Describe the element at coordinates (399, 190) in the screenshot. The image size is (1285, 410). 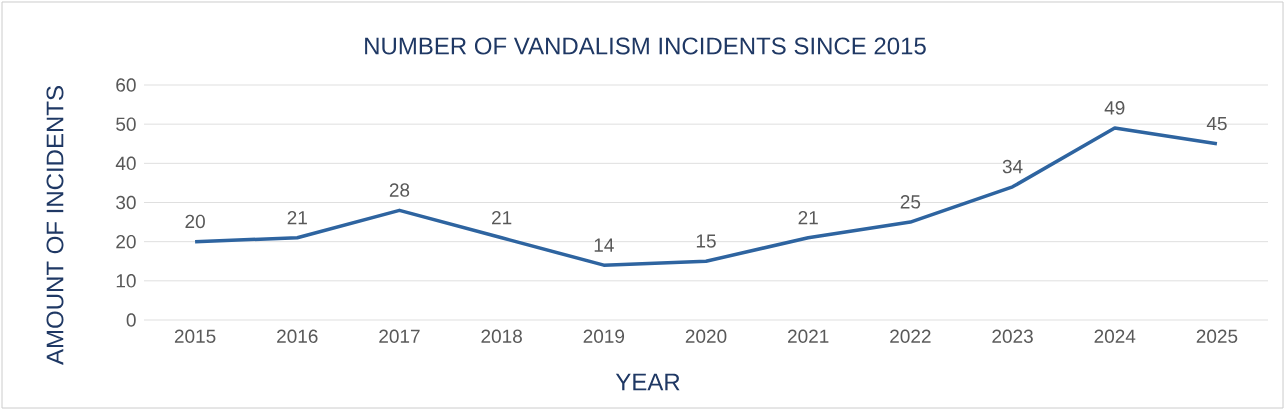
I see `data-label: 28` at that location.